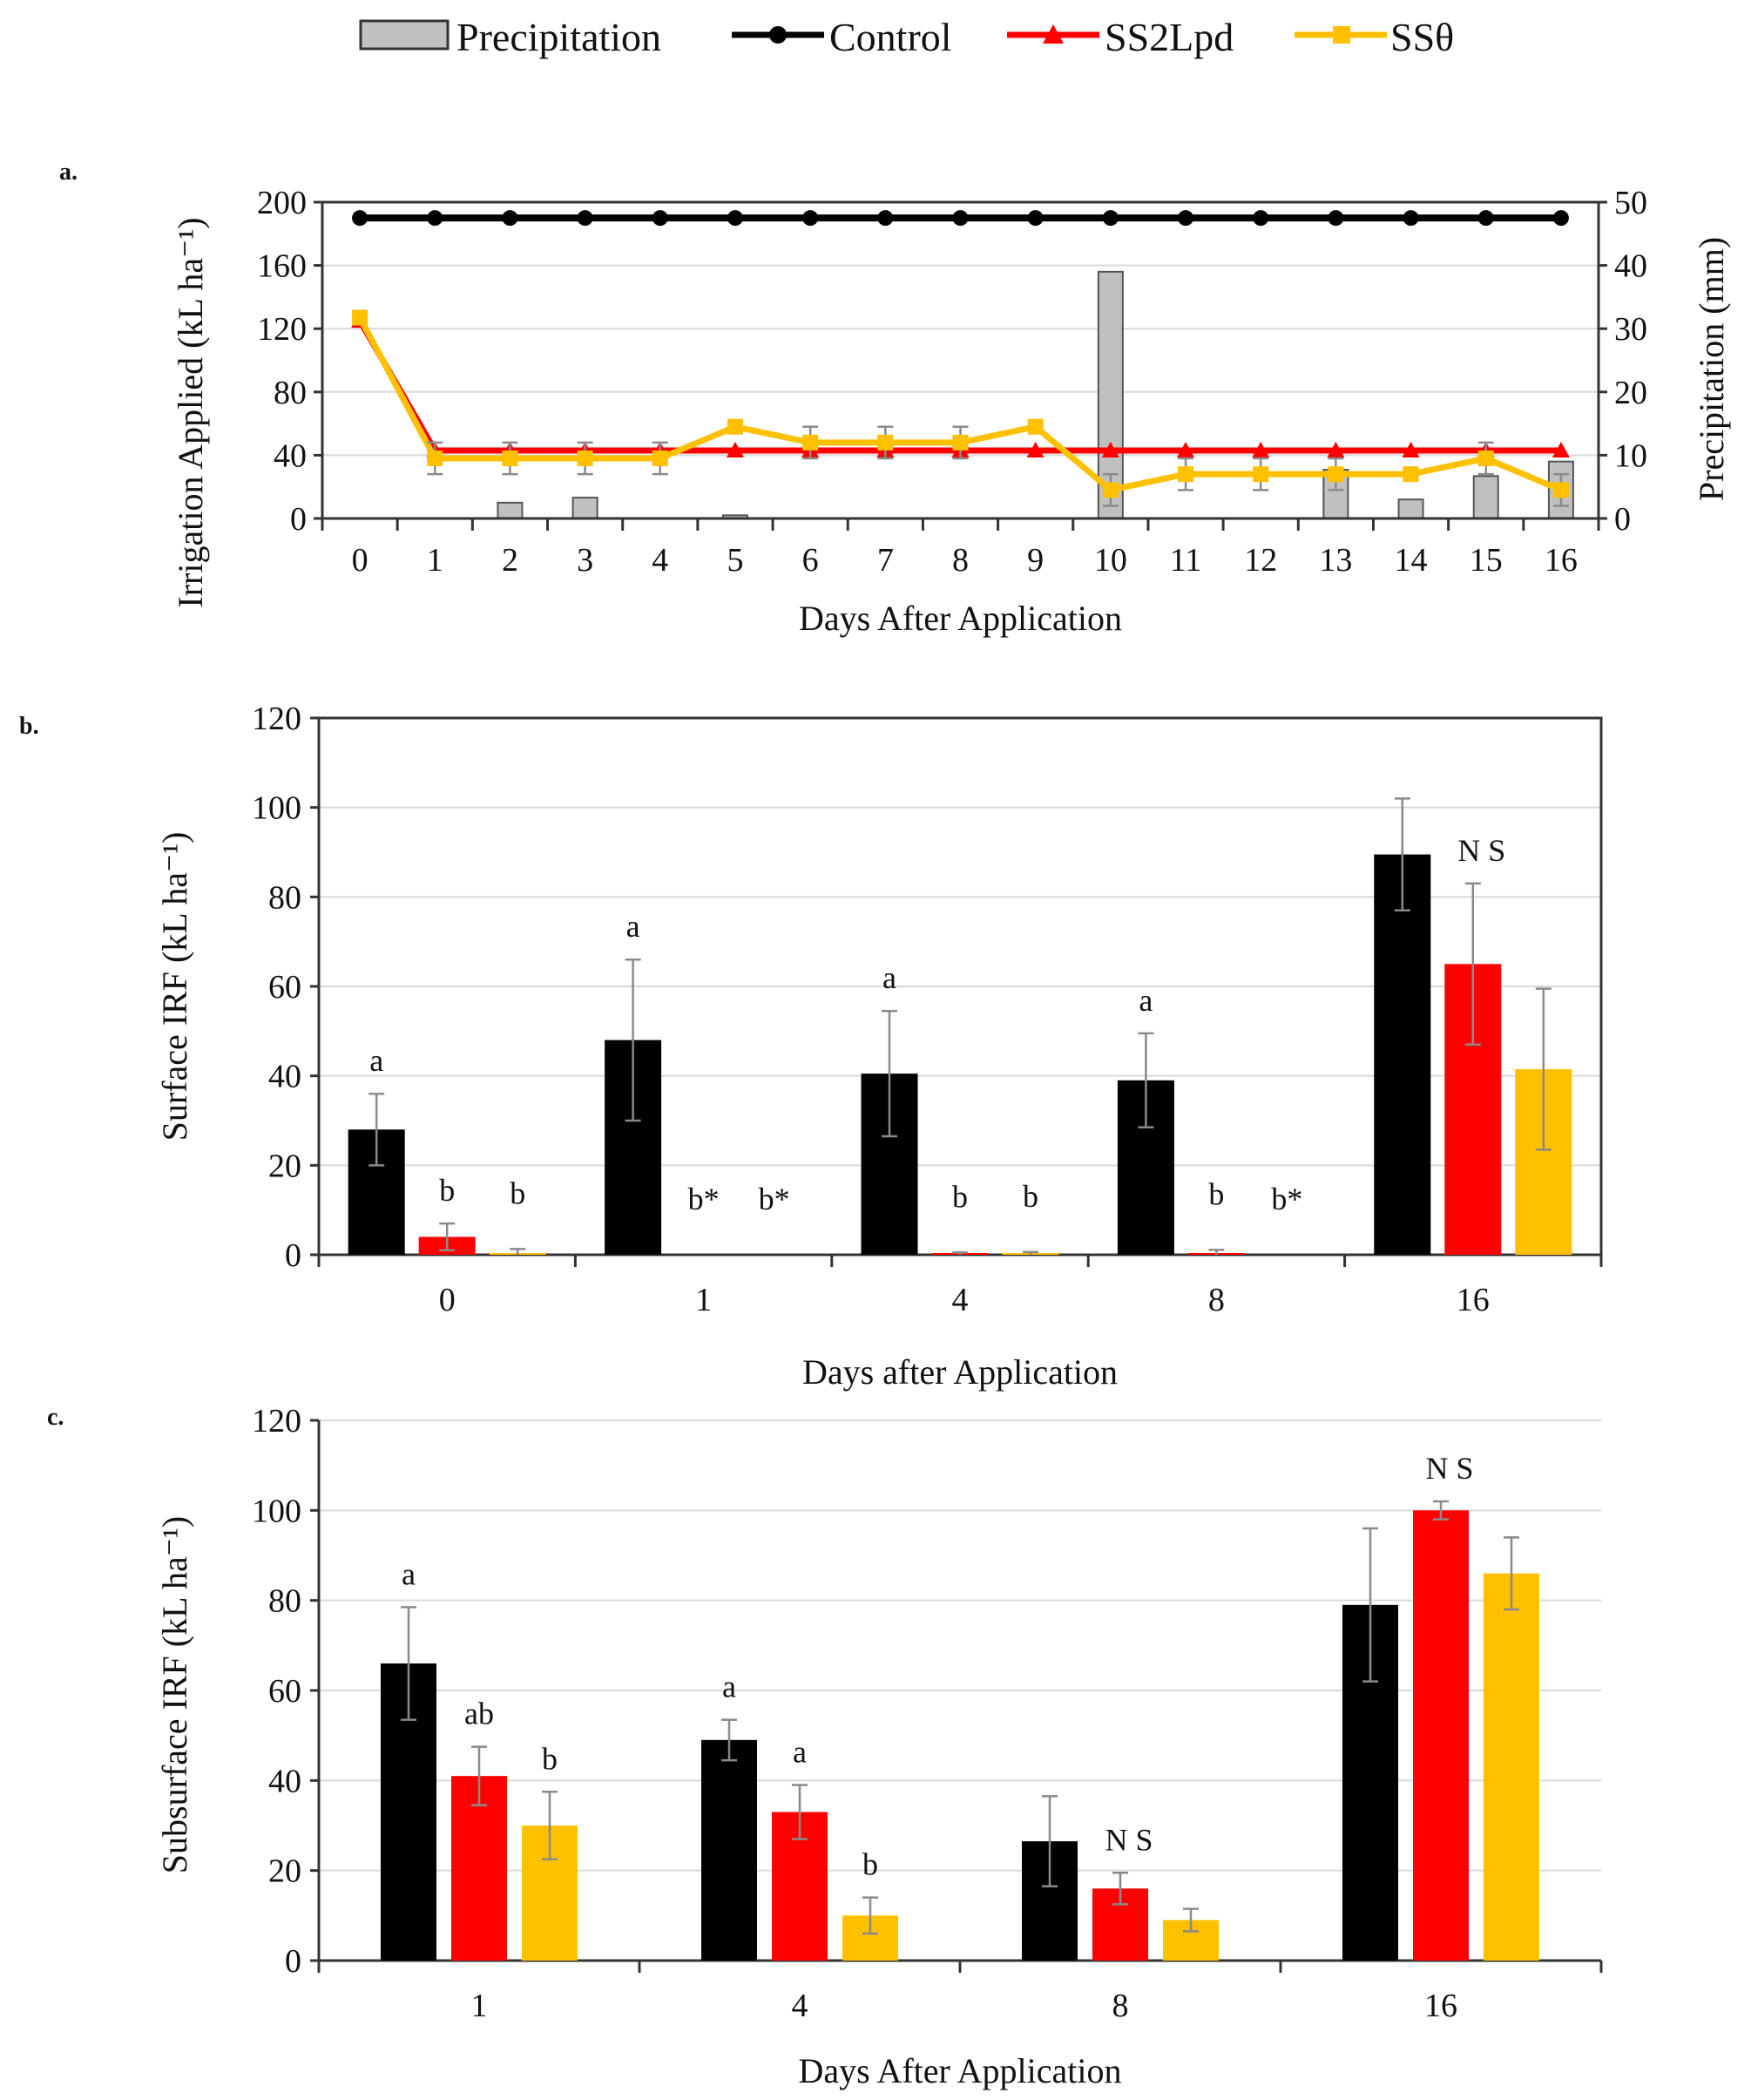  Describe the element at coordinates (1631, 393) in the screenshot. I see `y2-tick-label: 20` at that location.